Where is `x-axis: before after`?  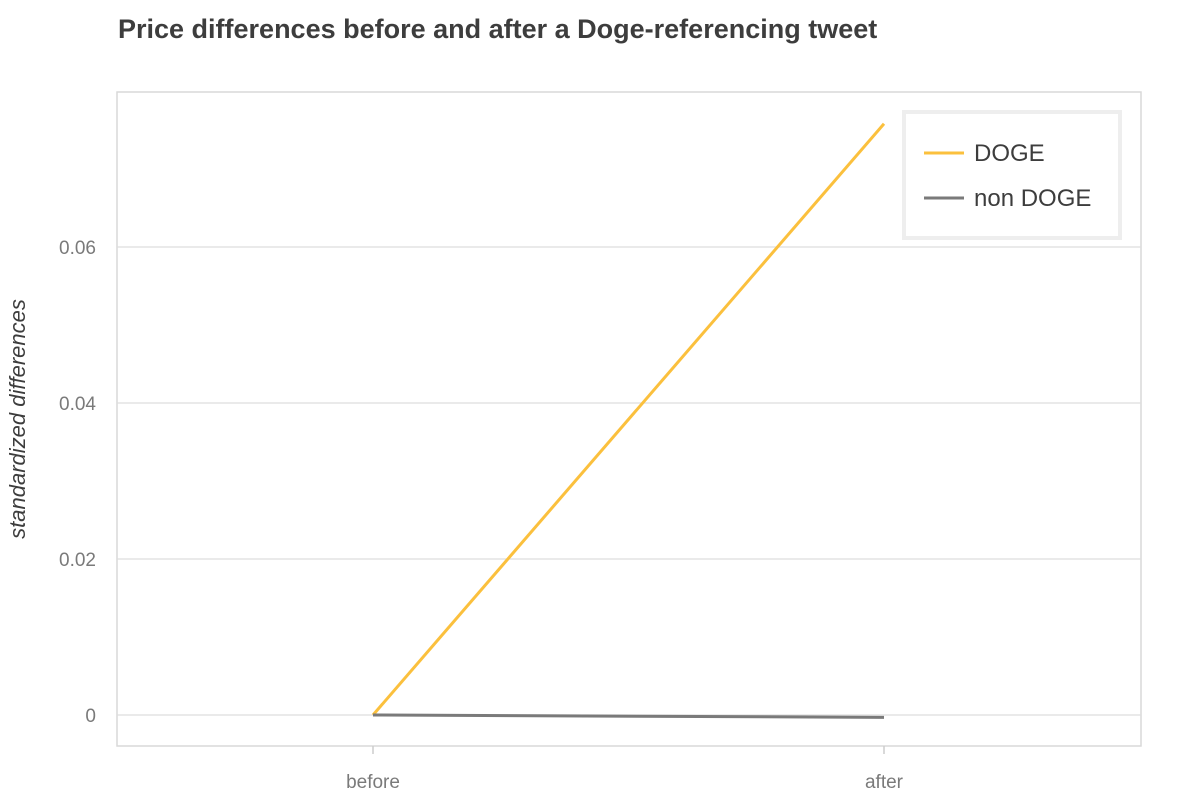
x-axis: before after is located at coordinates (625, 769).